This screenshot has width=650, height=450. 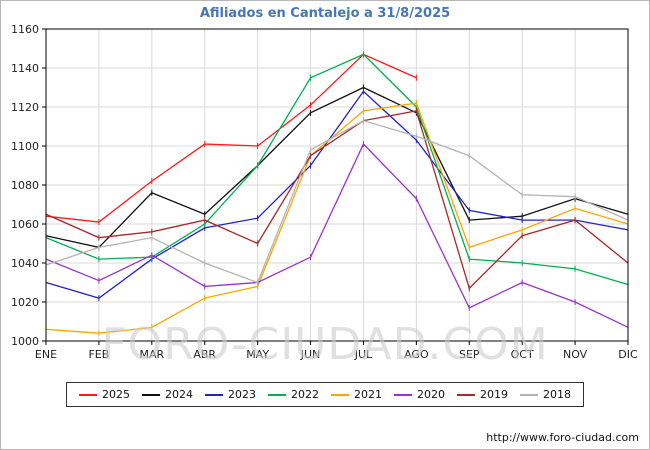 I want to click on legend-item-2019: 2019, so click(x=482, y=394).